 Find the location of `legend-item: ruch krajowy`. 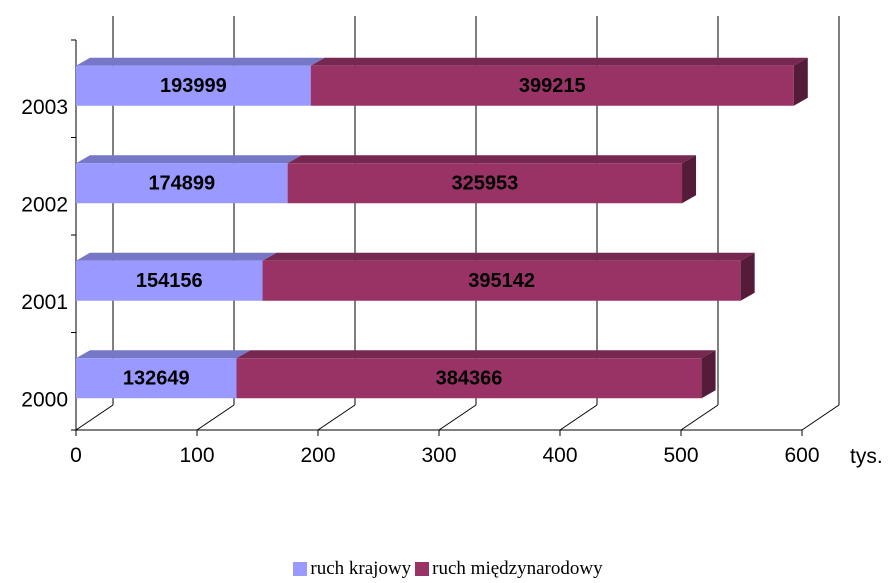

legend-item: ruch krajowy is located at coordinates (352, 569).